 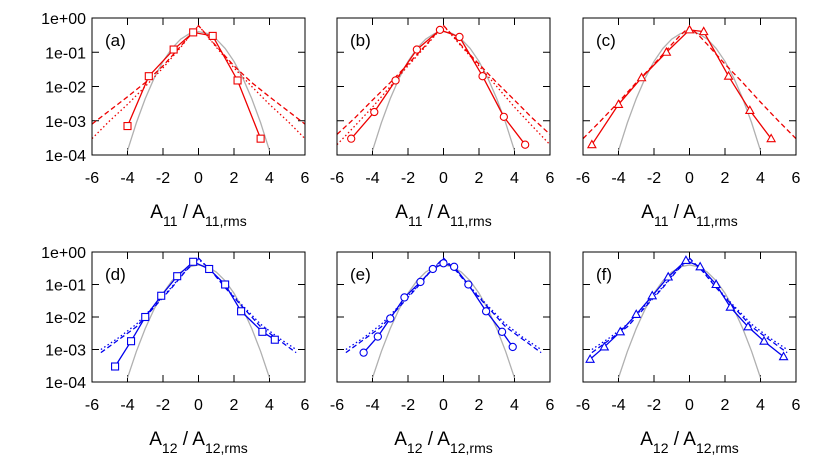 What do you see at coordinates (442, 353) in the screenshot?
I see `panel: -6 -4 -2 0 2 4 6 (e) A12 / A12,rms` at bounding box center [442, 353].